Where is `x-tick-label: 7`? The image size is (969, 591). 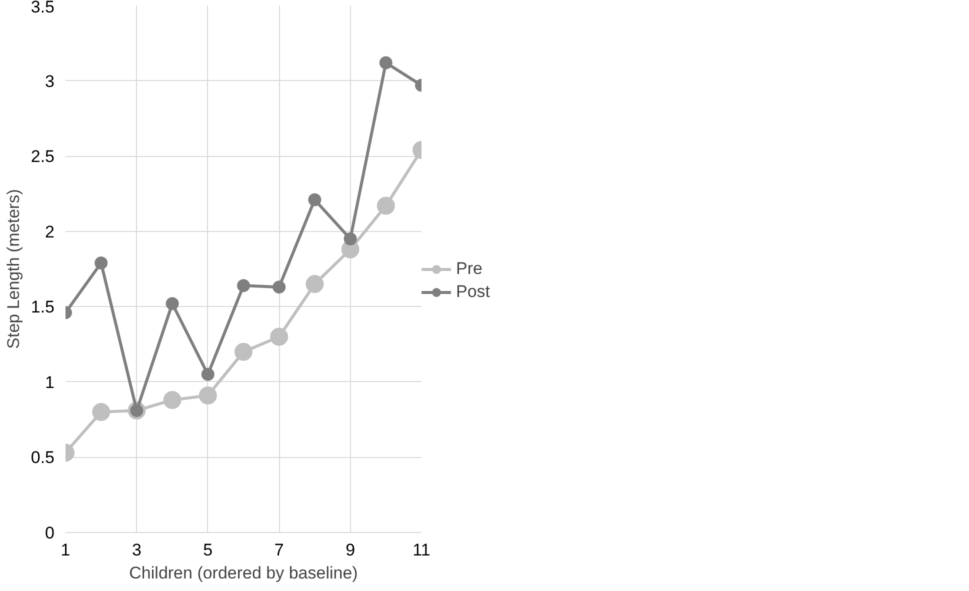
x-tick-label: 7 is located at coordinates (279, 550).